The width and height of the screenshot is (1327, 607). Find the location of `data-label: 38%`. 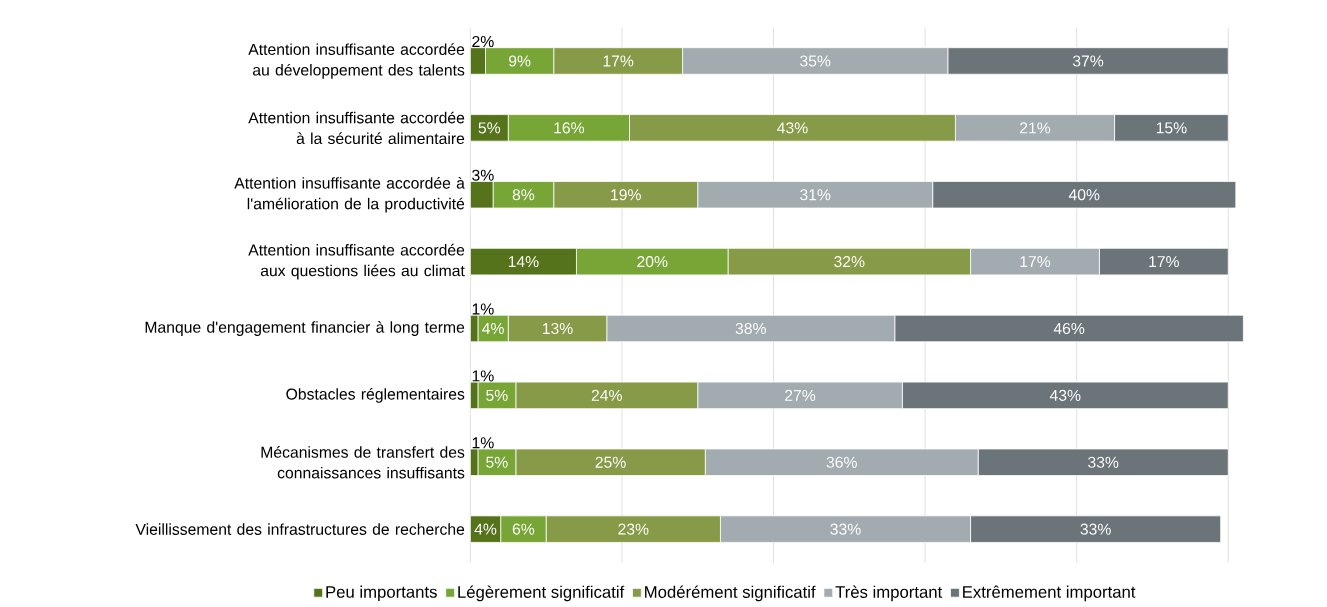

data-label: 38% is located at coordinates (750, 329).